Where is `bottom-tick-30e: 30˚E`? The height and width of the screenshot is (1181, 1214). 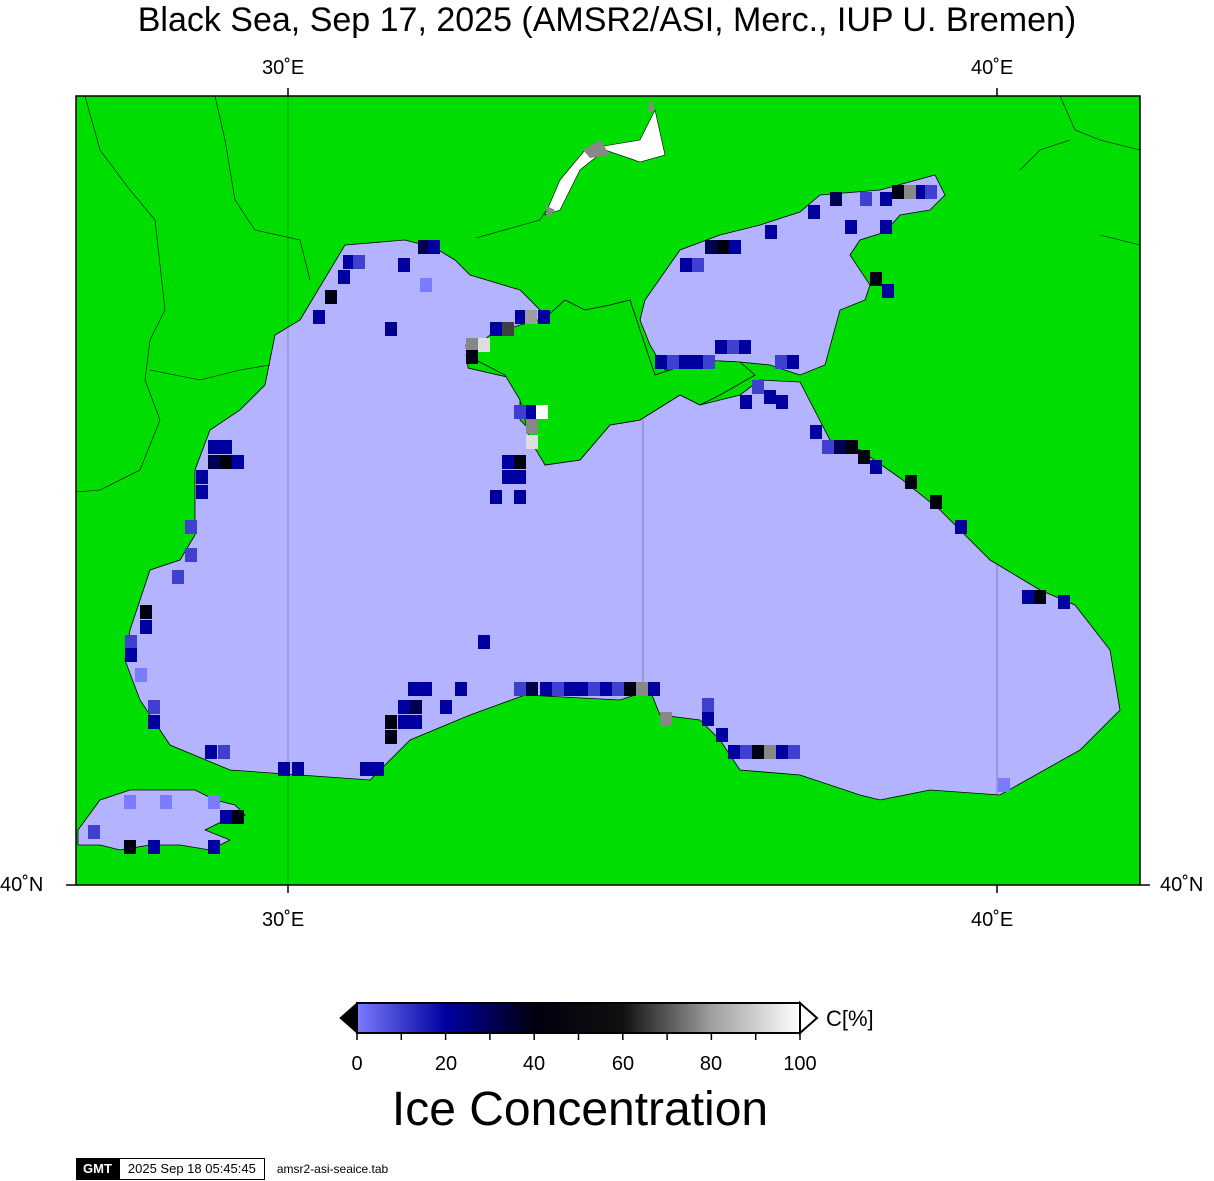 bottom-tick-30e: 30˚E is located at coordinates (283, 920).